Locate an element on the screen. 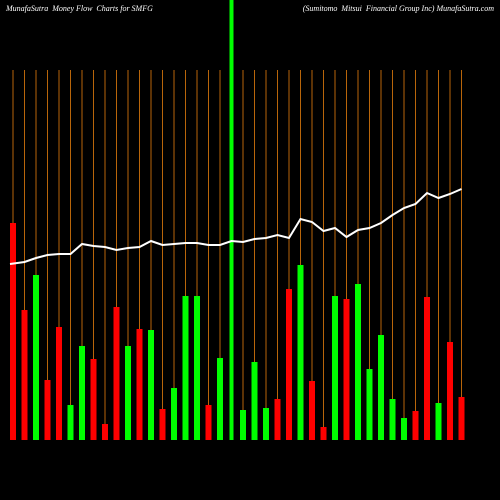 The width and height of the screenshot is (500, 500). price-line is located at coordinates (235, 226).